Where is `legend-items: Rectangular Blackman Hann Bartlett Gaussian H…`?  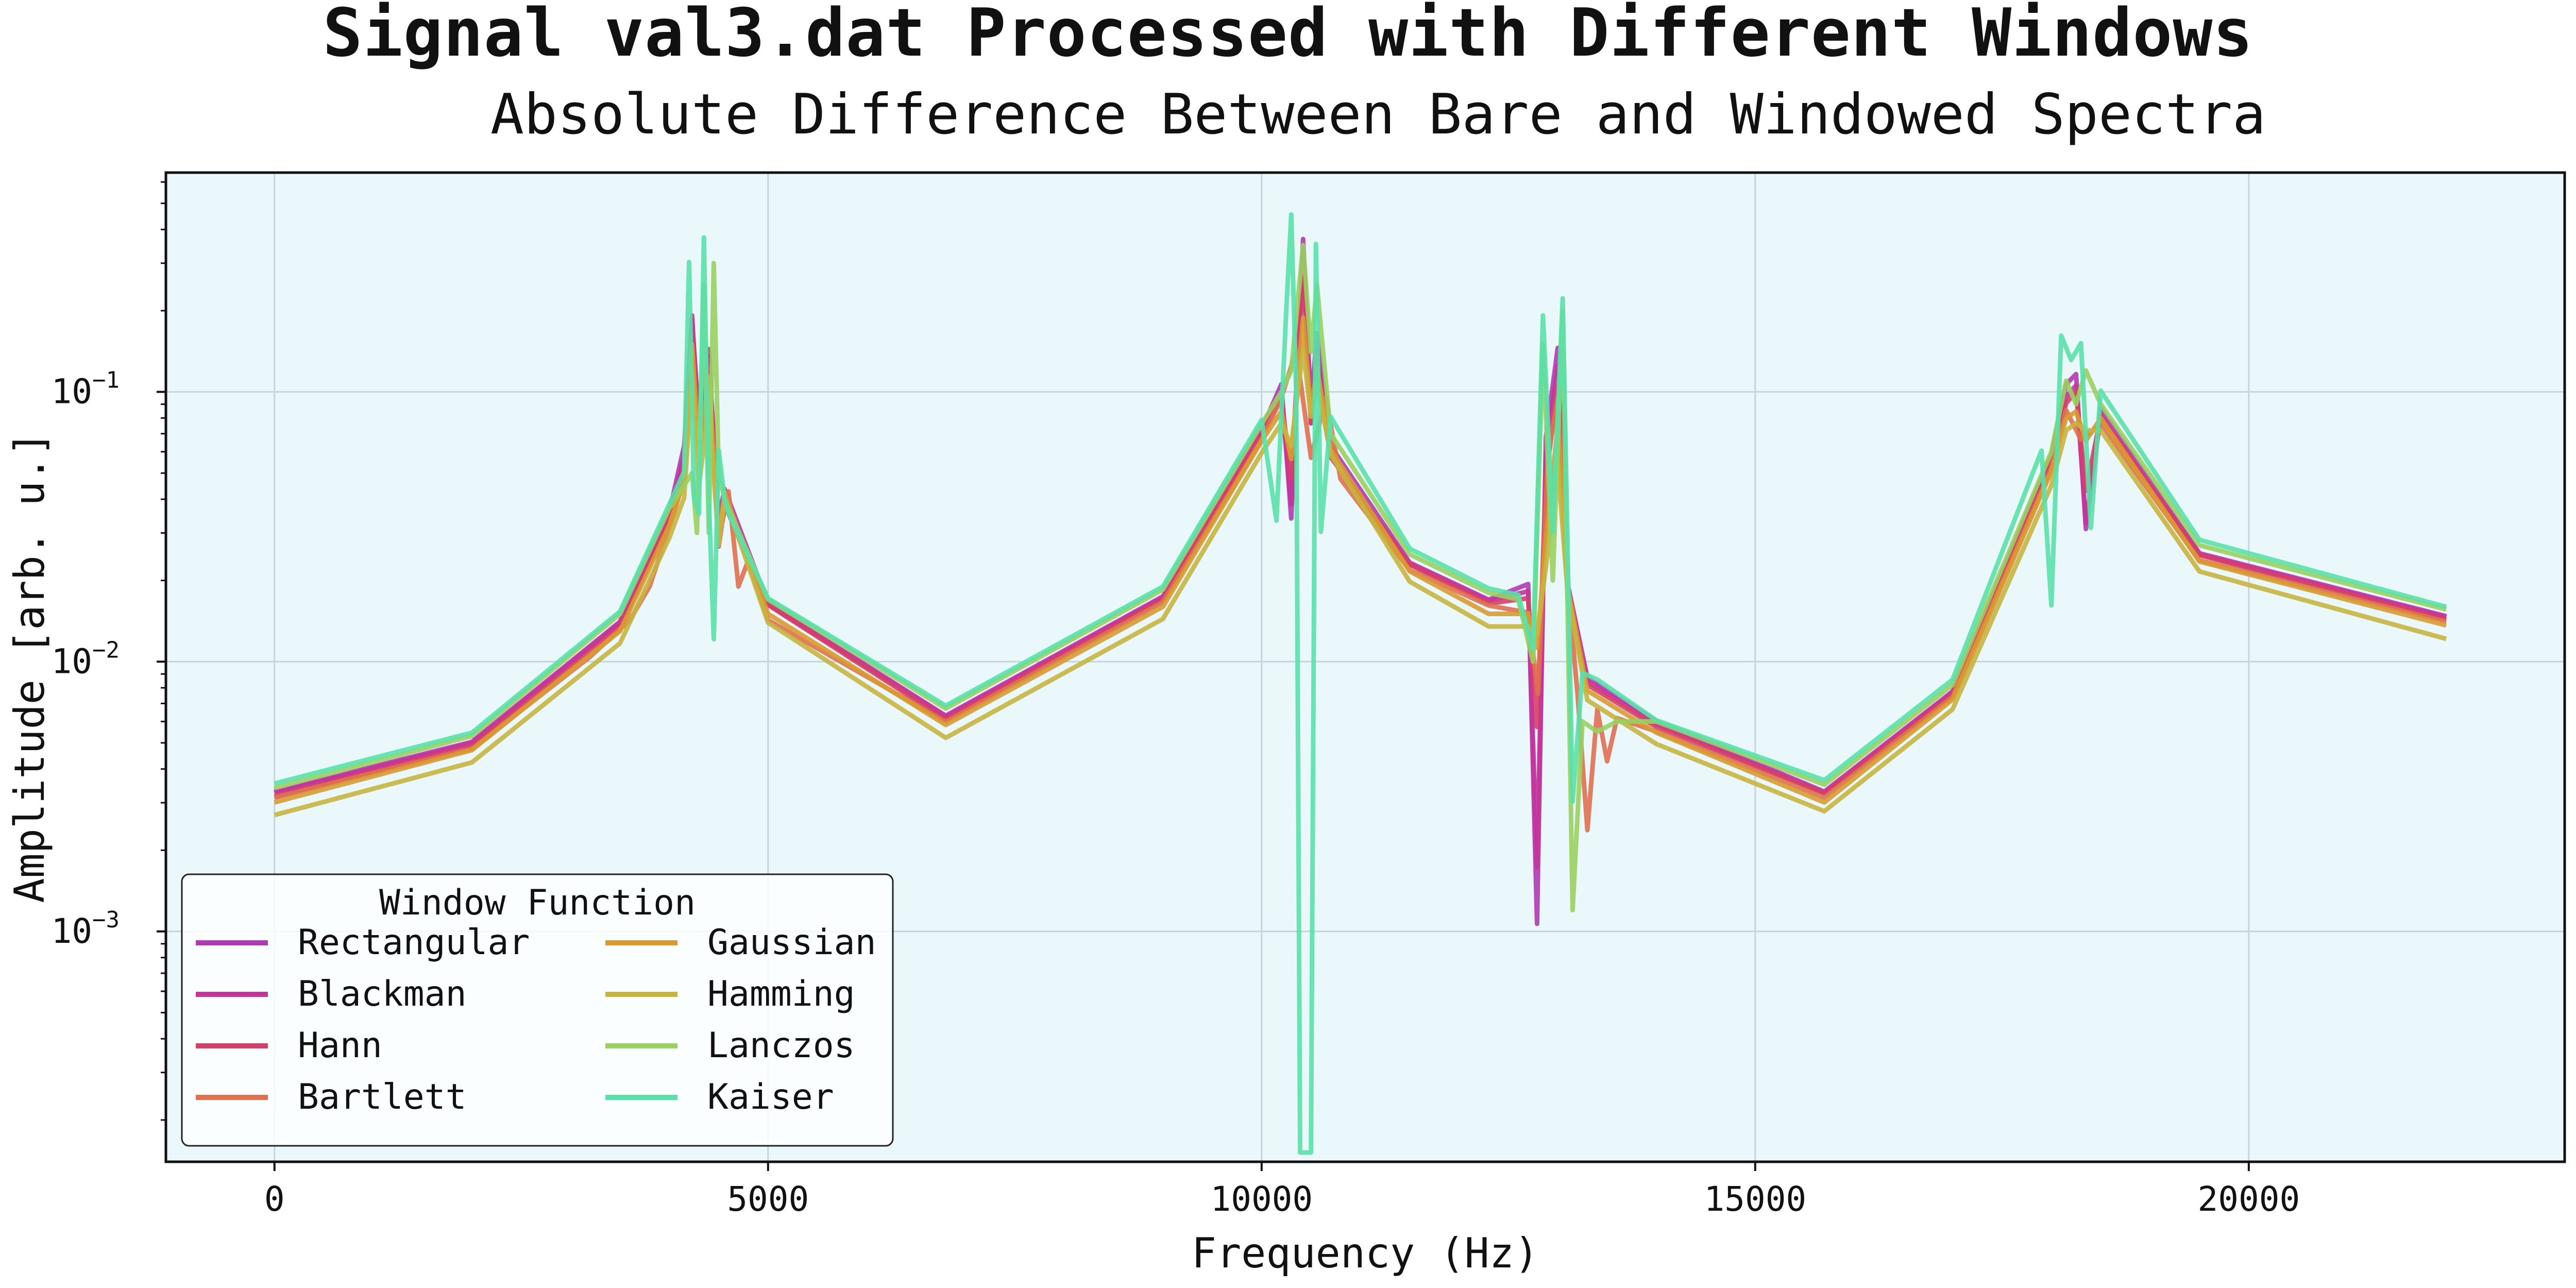 legend-items: Rectangular Blackman Hann Bartlett Gaussian H… is located at coordinates (536, 1019).